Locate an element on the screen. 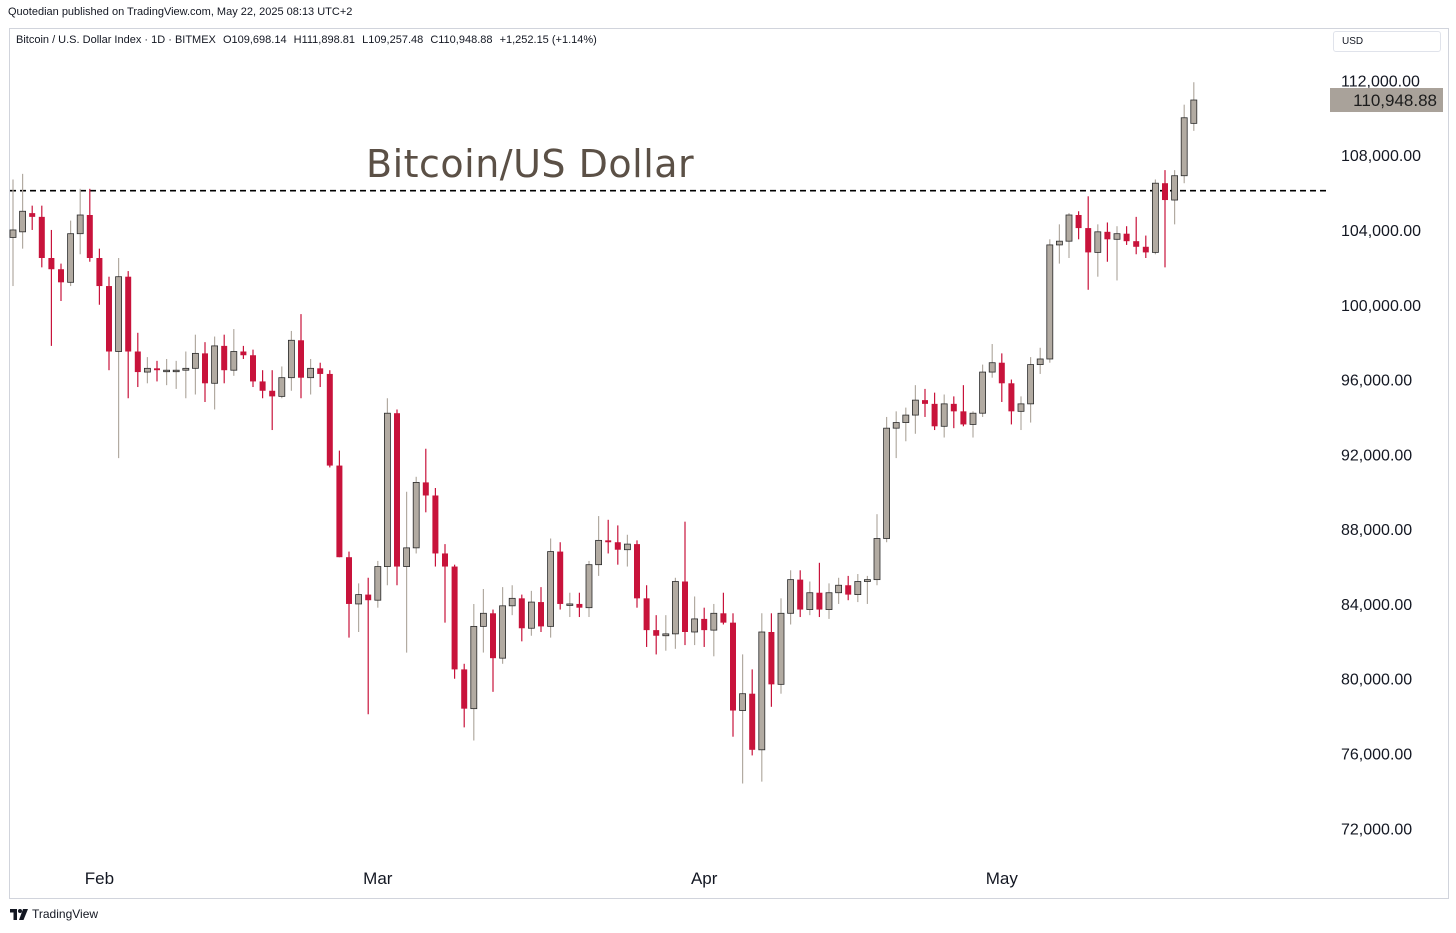 This screenshot has height=933, width=1456. last-price-marker: 110,948.88 is located at coordinates (1386, 100).